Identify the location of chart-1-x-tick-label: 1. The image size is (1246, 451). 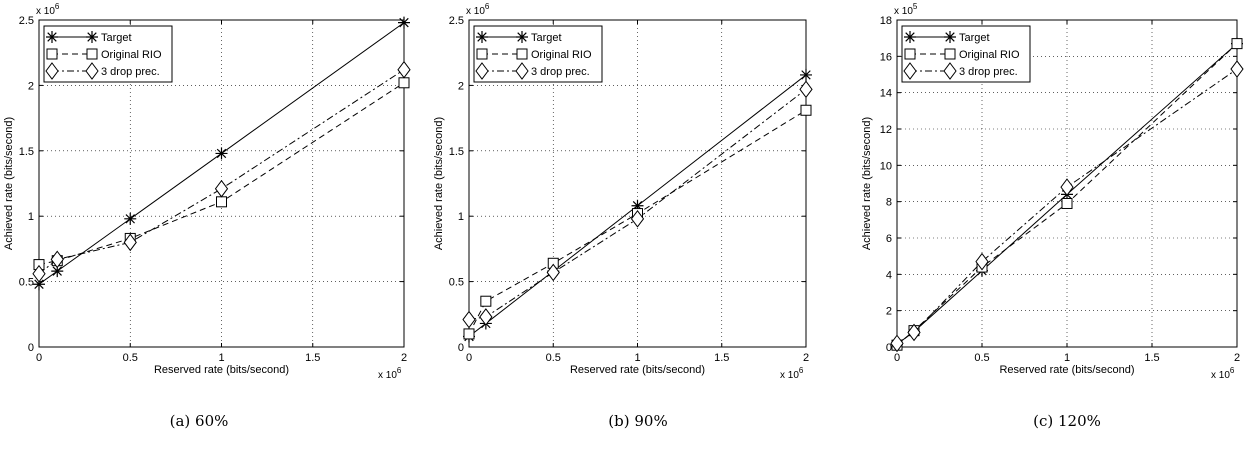
(637, 358).